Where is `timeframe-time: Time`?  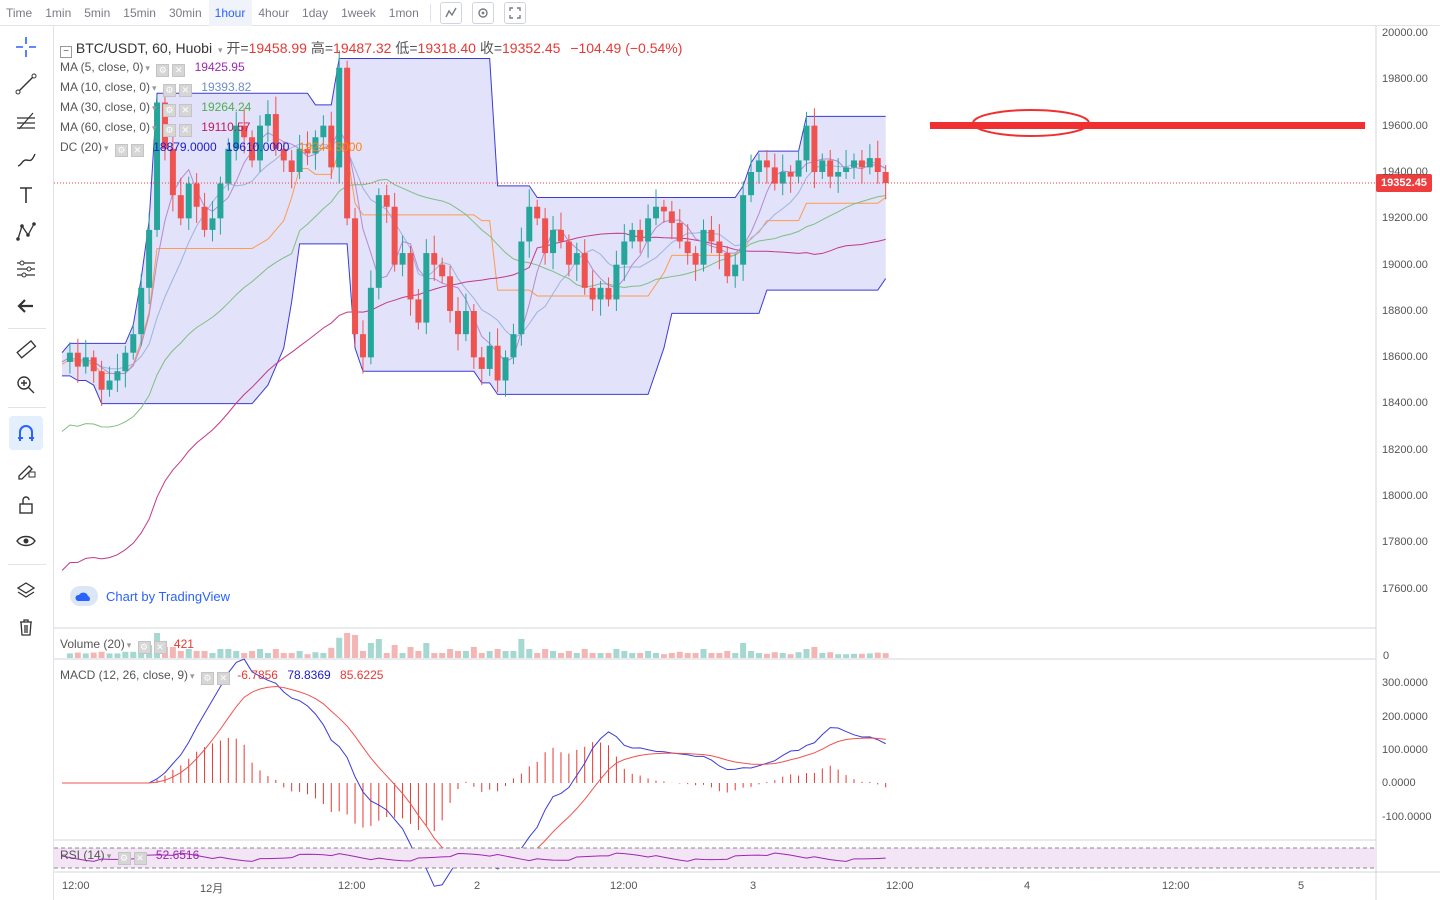 timeframe-time: Time is located at coordinates (19, 12).